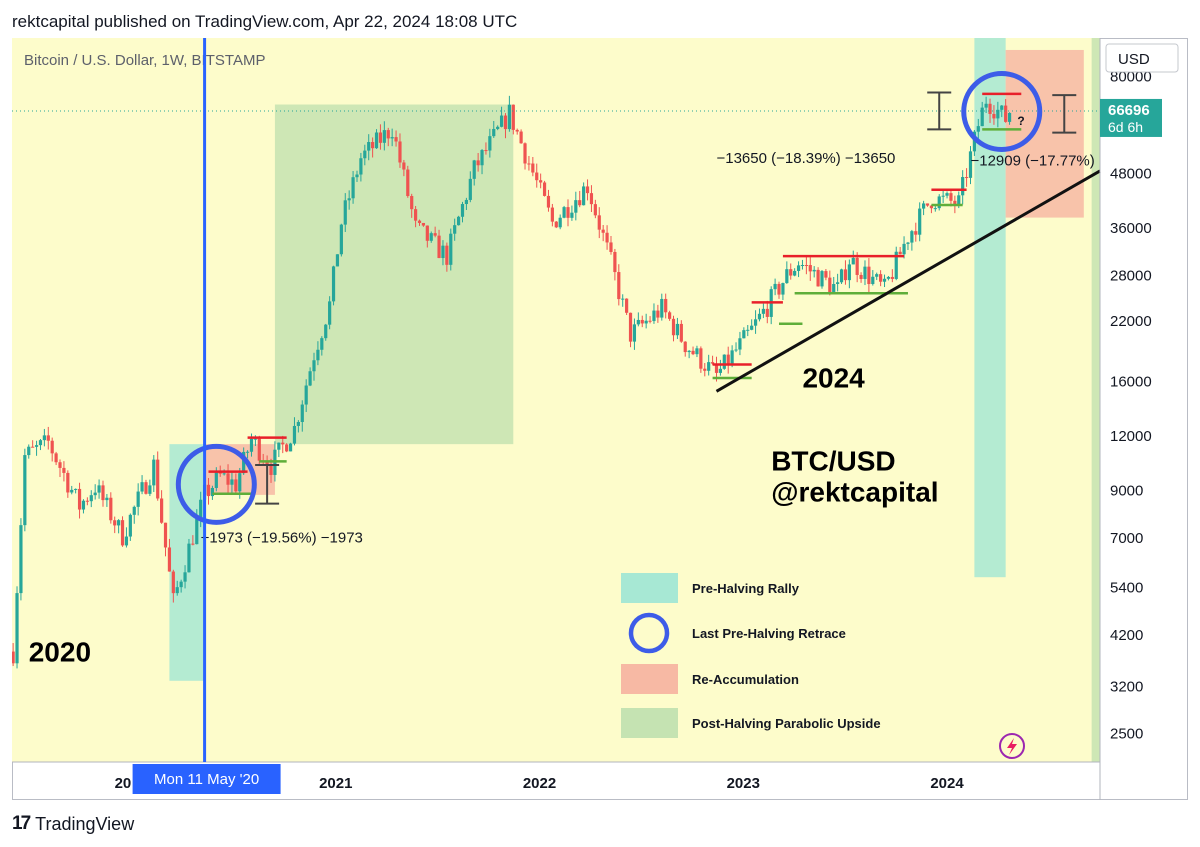 This screenshot has width=1200, height=847. What do you see at coordinates (805, 158) in the screenshot?
I see `measure-label: −13650 (−18.39%) −13650` at bounding box center [805, 158].